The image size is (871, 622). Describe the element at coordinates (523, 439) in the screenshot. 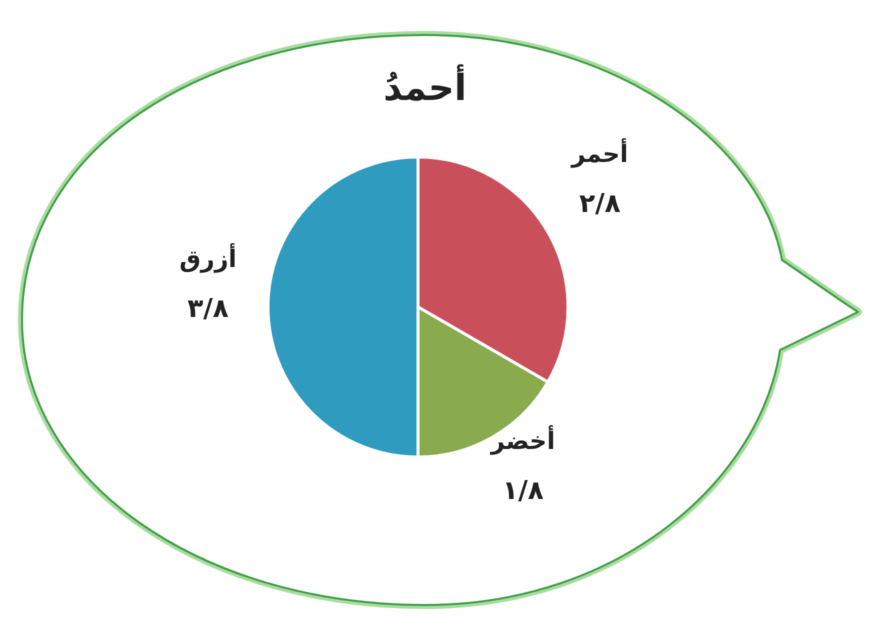

I see `slice-label: أخضر` at that location.